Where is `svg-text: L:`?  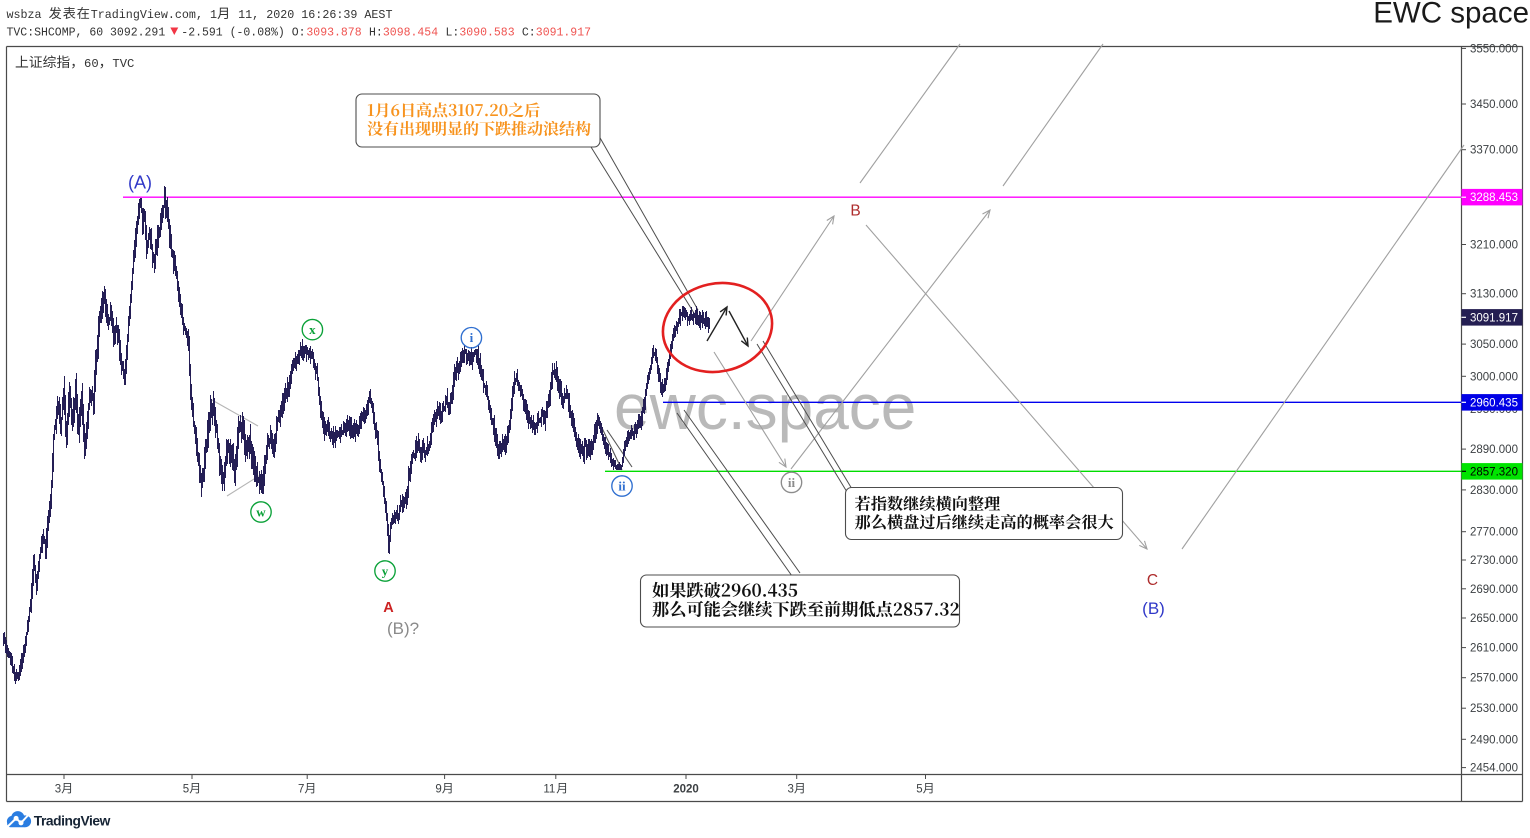 svg-text: L: is located at coordinates (453, 33).